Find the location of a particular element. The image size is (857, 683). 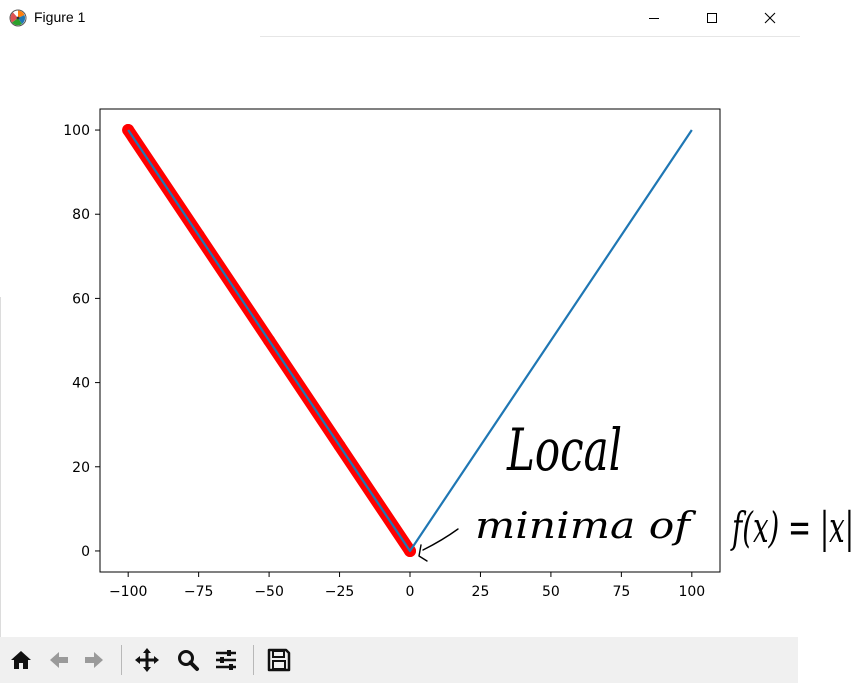

zoom-icon is located at coordinates (188, 660).